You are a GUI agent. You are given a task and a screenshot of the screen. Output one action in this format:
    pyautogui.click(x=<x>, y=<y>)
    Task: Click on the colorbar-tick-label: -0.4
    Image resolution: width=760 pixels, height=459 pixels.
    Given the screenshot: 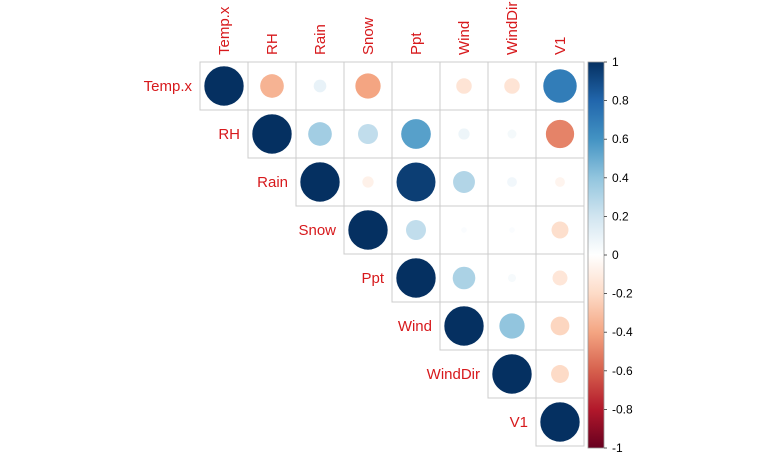 What is the action you would take?
    pyautogui.click(x=622, y=332)
    